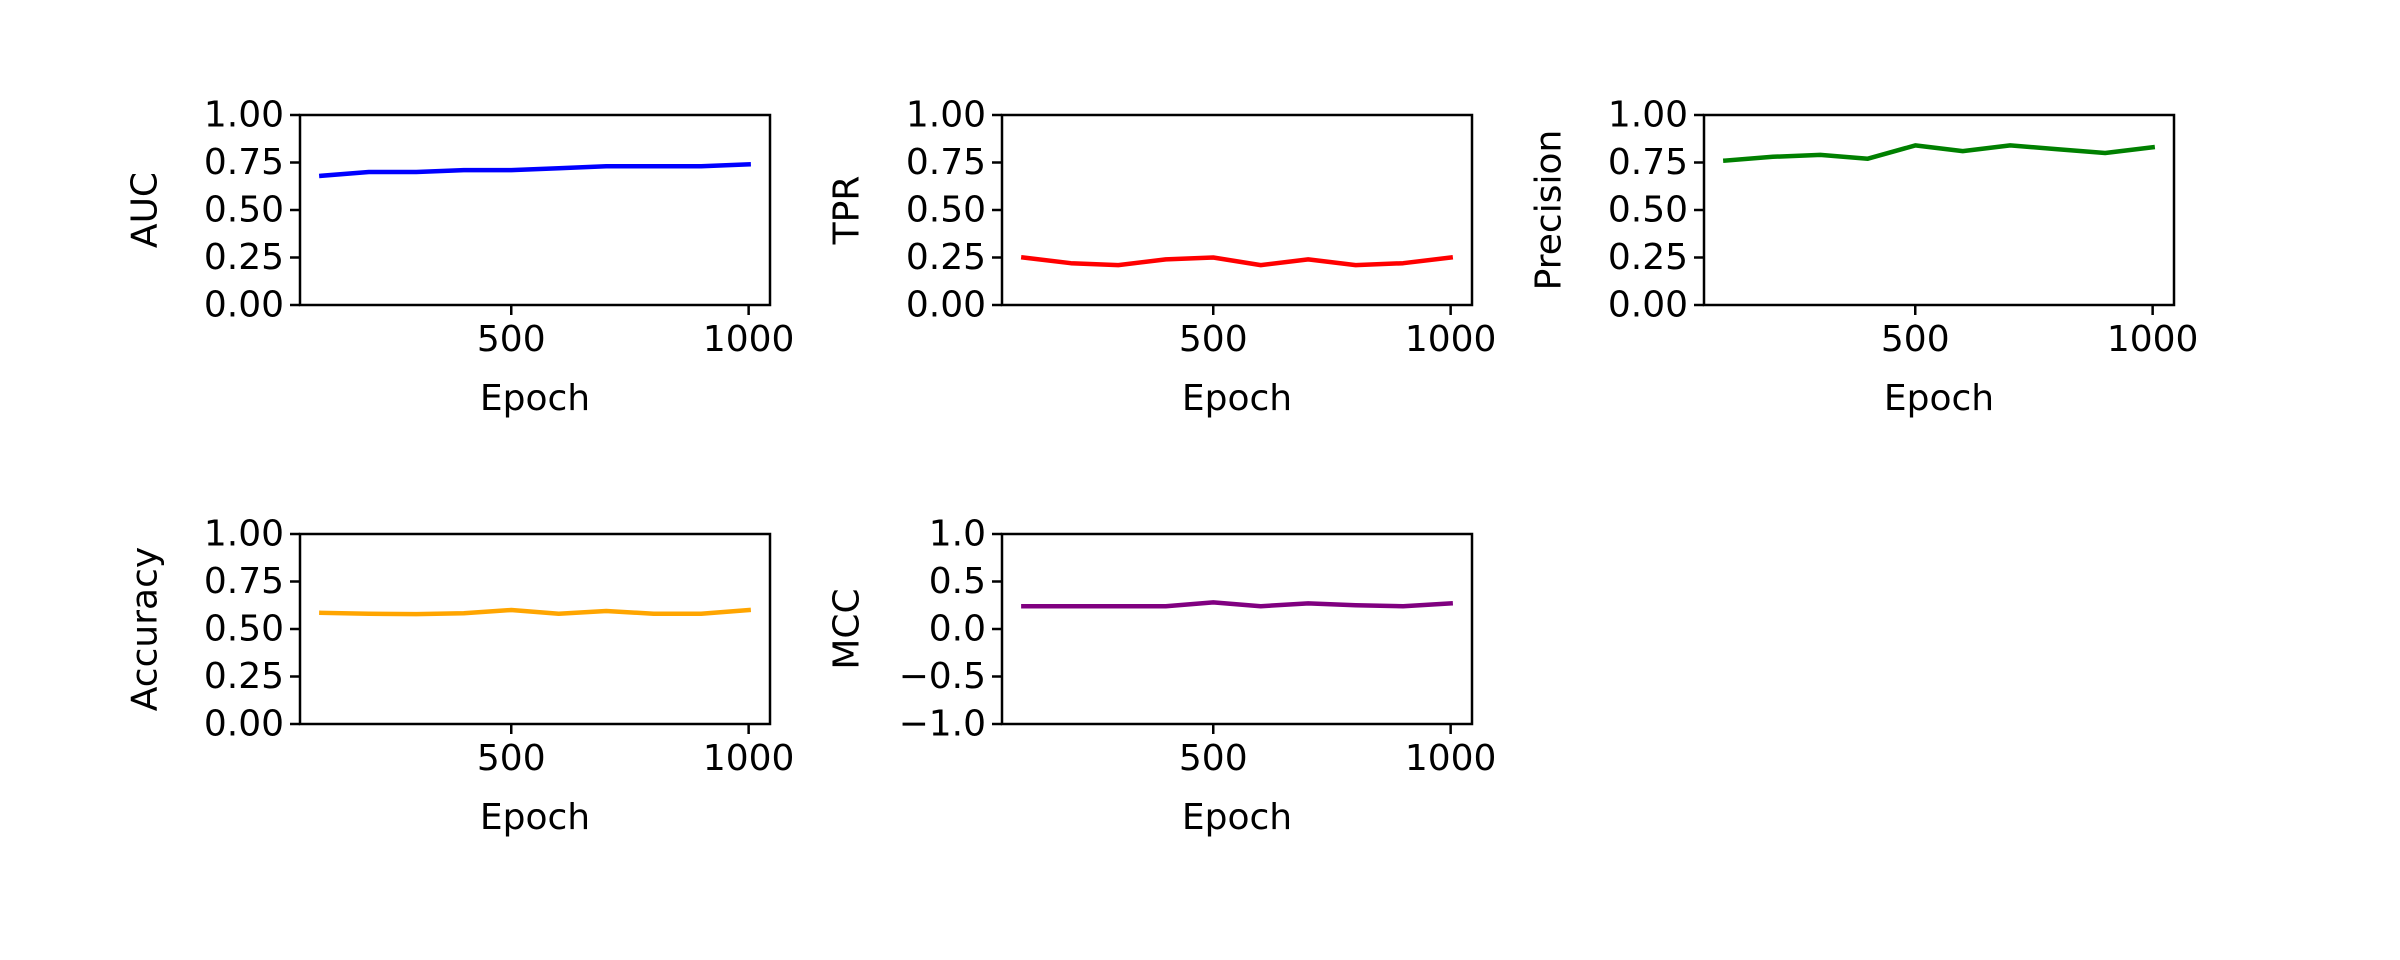  What do you see at coordinates (145, 629) in the screenshot?
I see `y-axis-label: Accuracy` at bounding box center [145, 629].